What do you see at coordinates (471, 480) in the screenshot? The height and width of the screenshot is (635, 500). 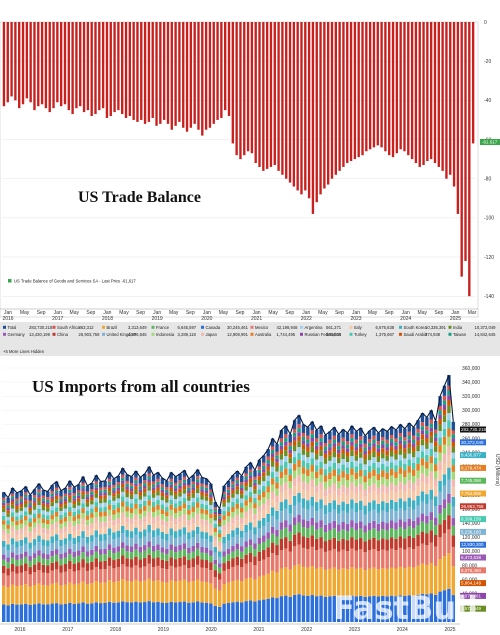 I see `imports-value-badge-label: 7,745,068` at bounding box center [471, 480].